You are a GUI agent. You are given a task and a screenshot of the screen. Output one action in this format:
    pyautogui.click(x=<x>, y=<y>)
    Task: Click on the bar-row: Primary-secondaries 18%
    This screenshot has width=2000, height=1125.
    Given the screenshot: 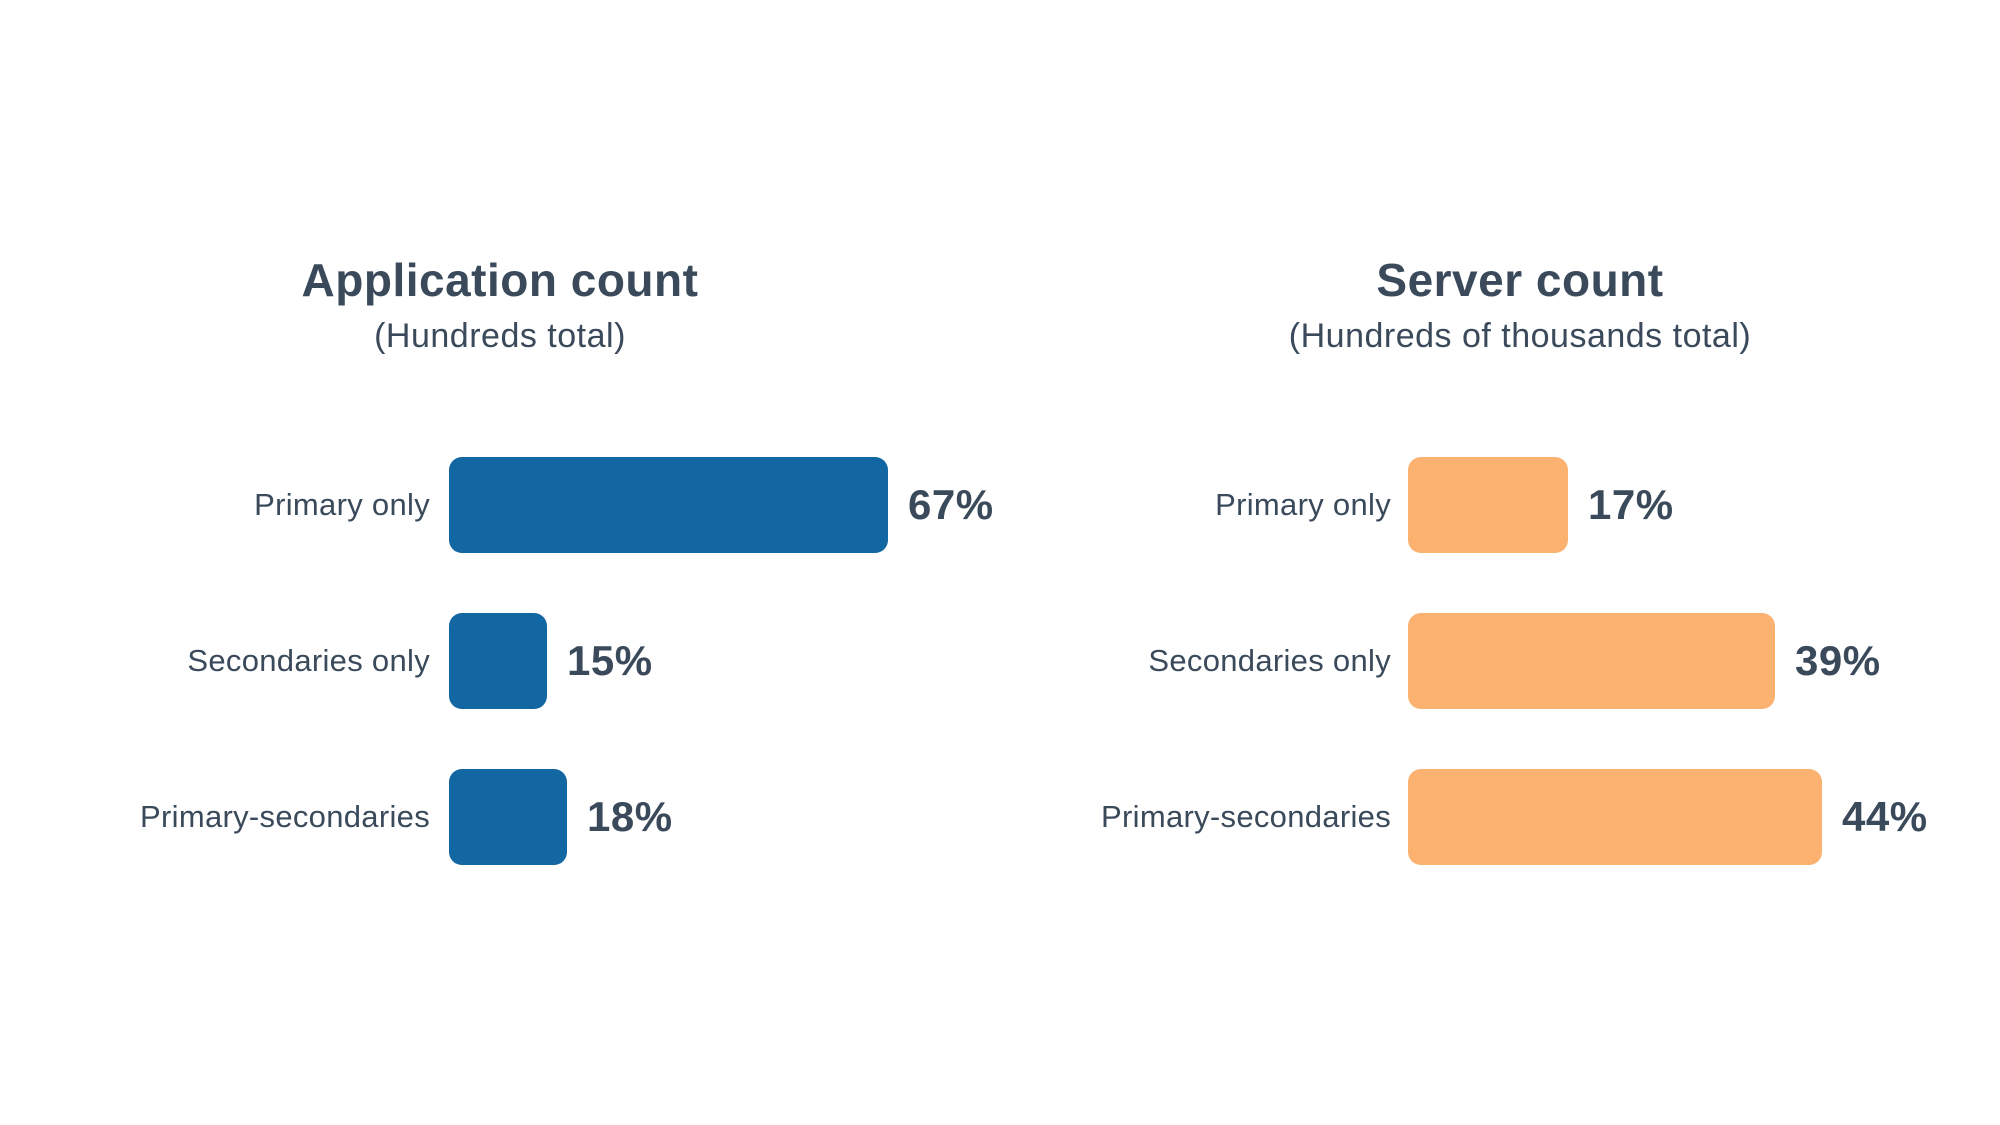 What is the action you would take?
    pyautogui.click(x=539, y=817)
    